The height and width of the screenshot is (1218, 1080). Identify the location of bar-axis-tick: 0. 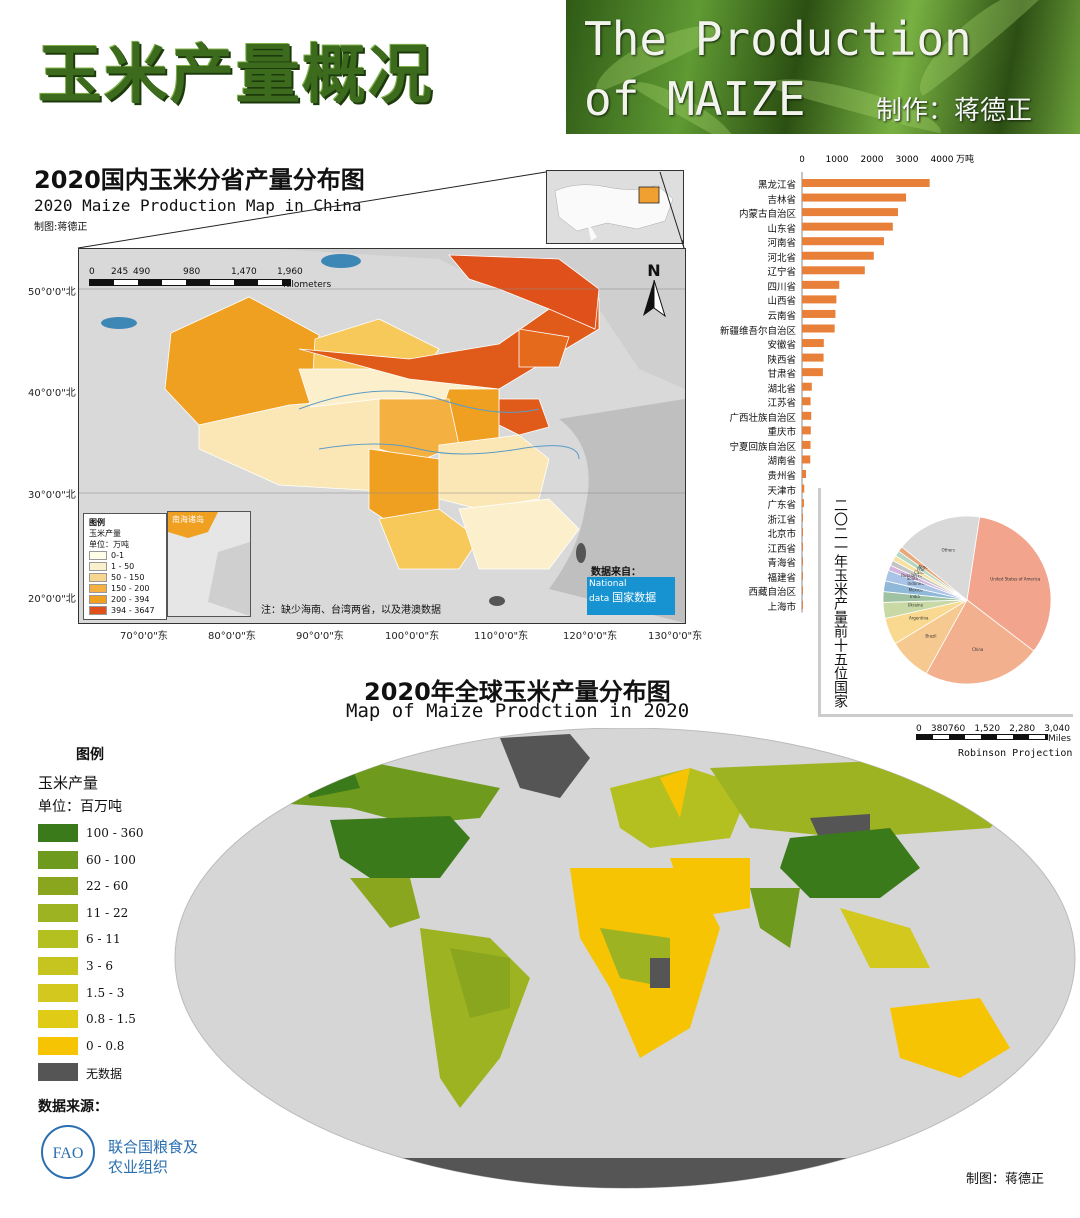
(802, 160).